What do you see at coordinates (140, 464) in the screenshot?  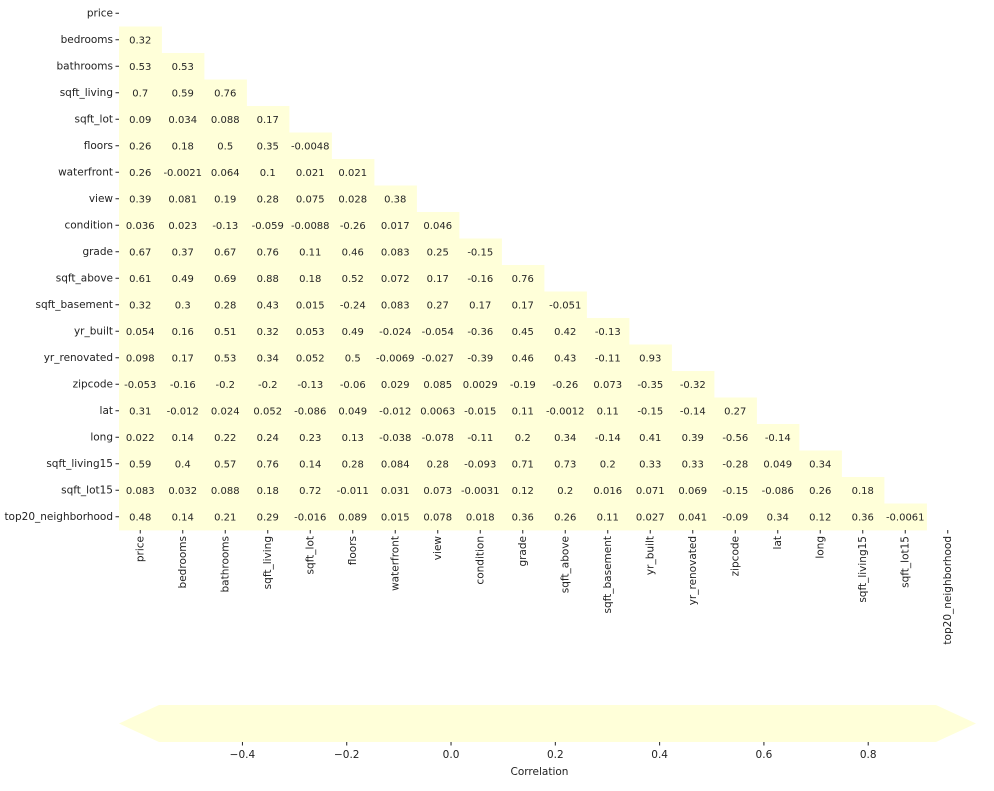 I see `cell-label-sqft_living15-price: 0.59` at bounding box center [140, 464].